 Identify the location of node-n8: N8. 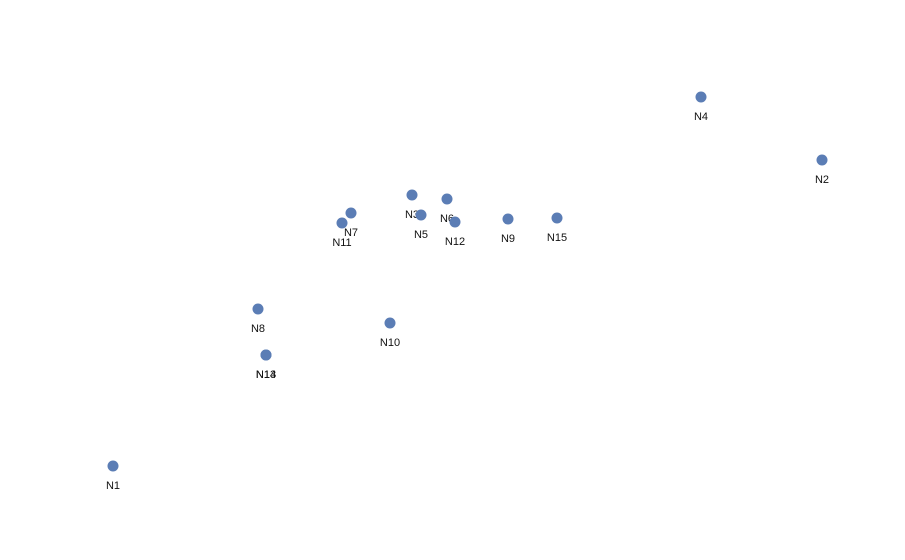
(258, 319).